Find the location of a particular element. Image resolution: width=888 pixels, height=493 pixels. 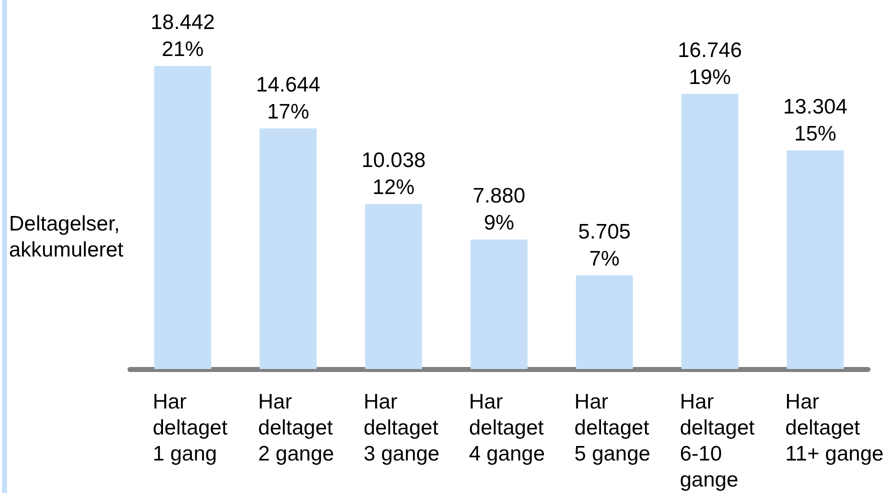

x-tick-label: Har deltaget 4 gange is located at coordinates (507, 428).